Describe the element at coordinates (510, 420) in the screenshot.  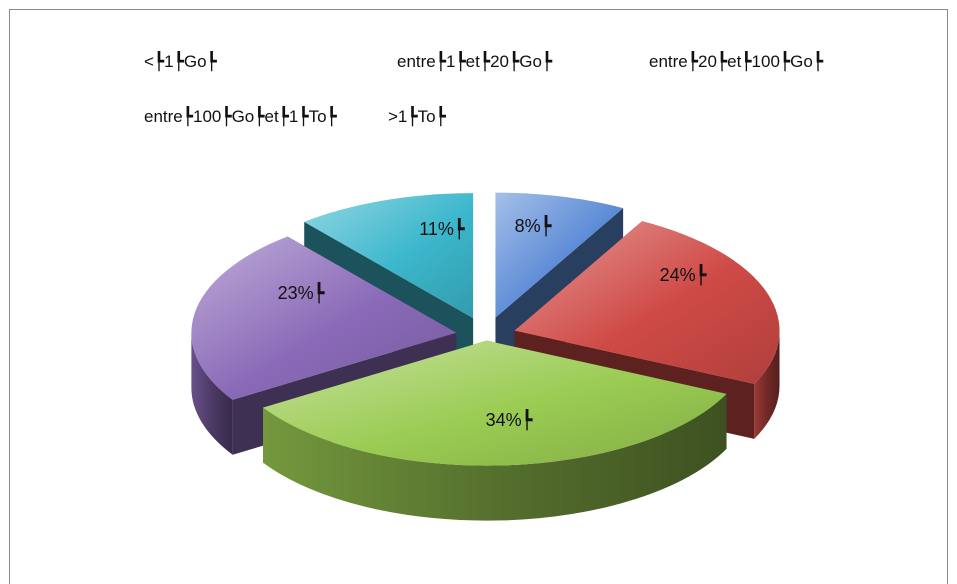
I see `data-label: 34%┡` at that location.